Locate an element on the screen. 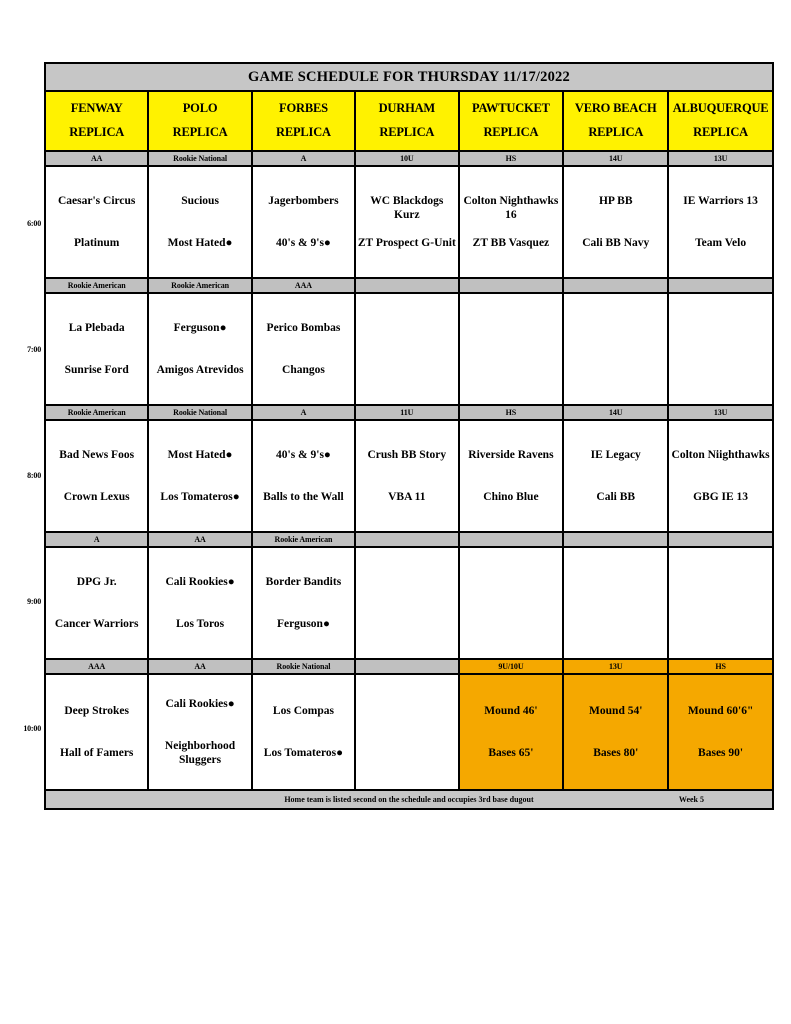 This screenshot has height=1024, width=791. away-team: Most Hated● is located at coordinates (200, 454).